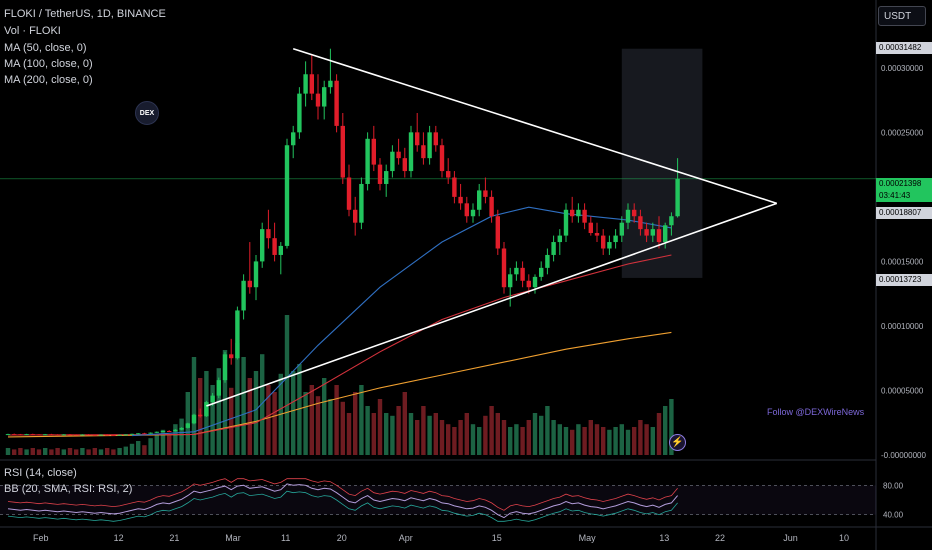  I want to click on ma100-legend: MA (100, close, 0), so click(48, 64).